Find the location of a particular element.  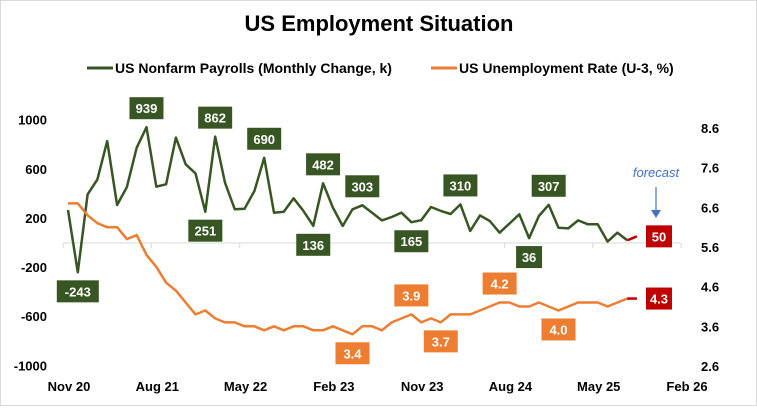

unemployment-data-label: 4.0 is located at coordinates (558, 329).